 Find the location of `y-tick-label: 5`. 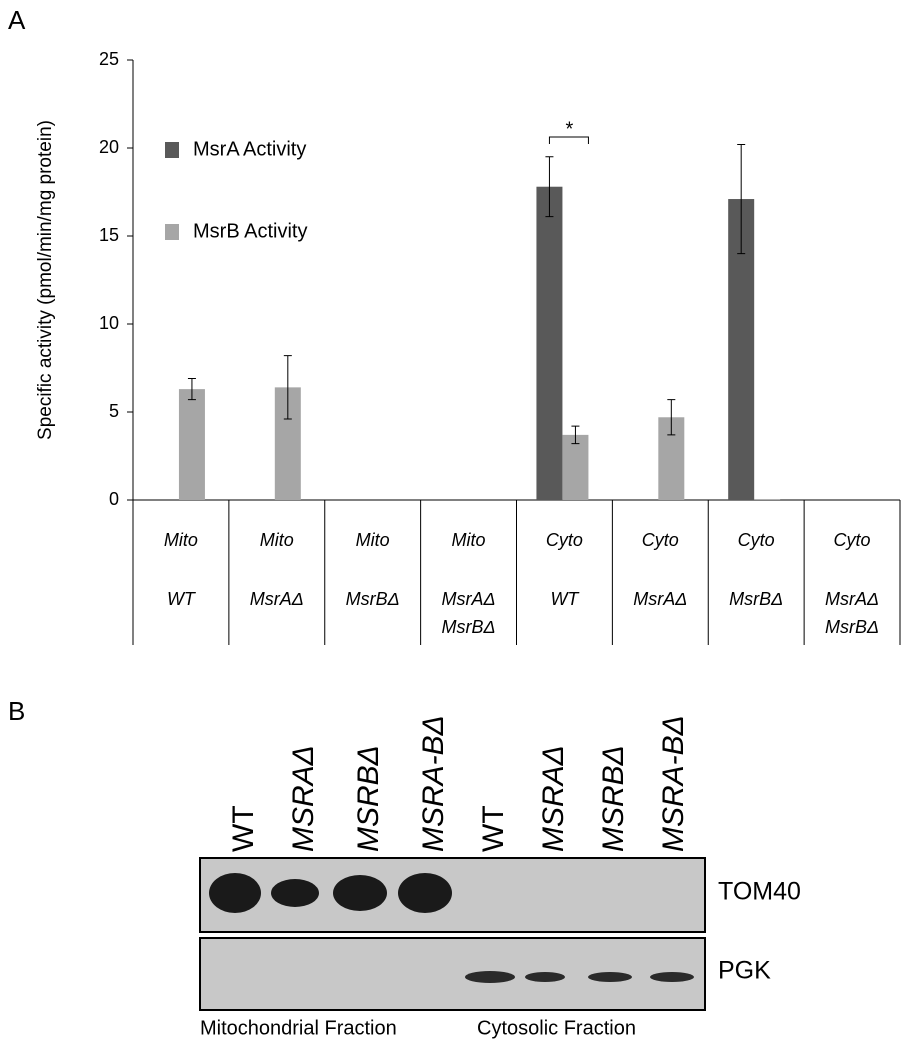

y-tick-label: 5 is located at coordinates (114, 411).